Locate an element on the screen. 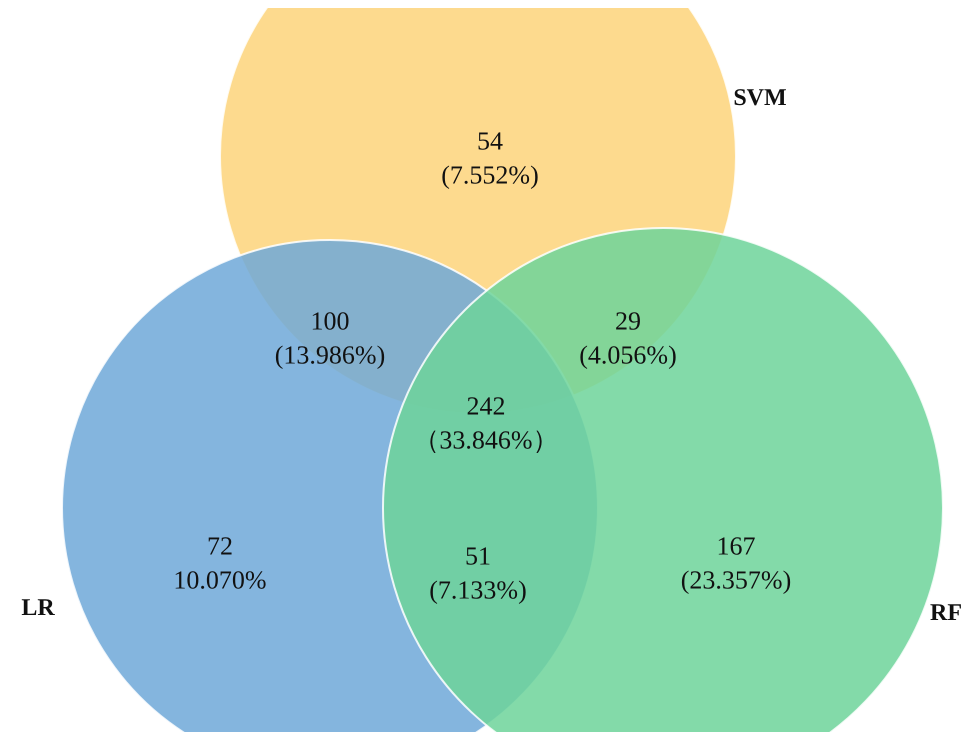  category-label: 72 is located at coordinates (220, 546).